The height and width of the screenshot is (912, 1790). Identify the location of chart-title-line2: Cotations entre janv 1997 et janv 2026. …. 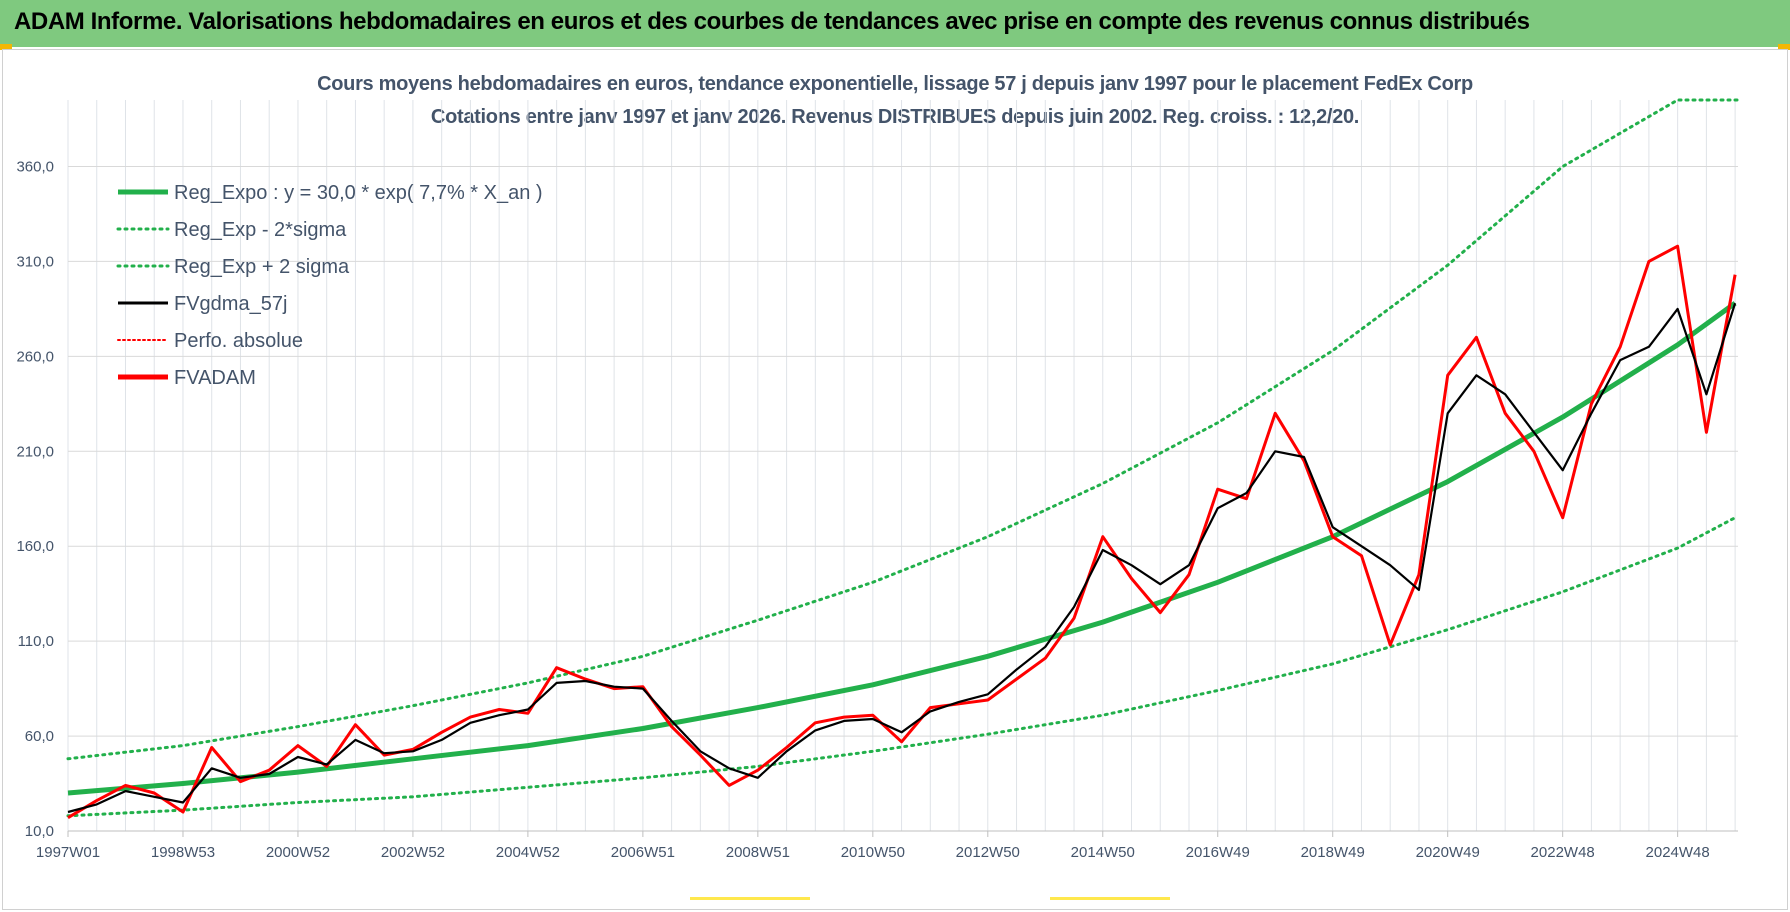
(895, 117).